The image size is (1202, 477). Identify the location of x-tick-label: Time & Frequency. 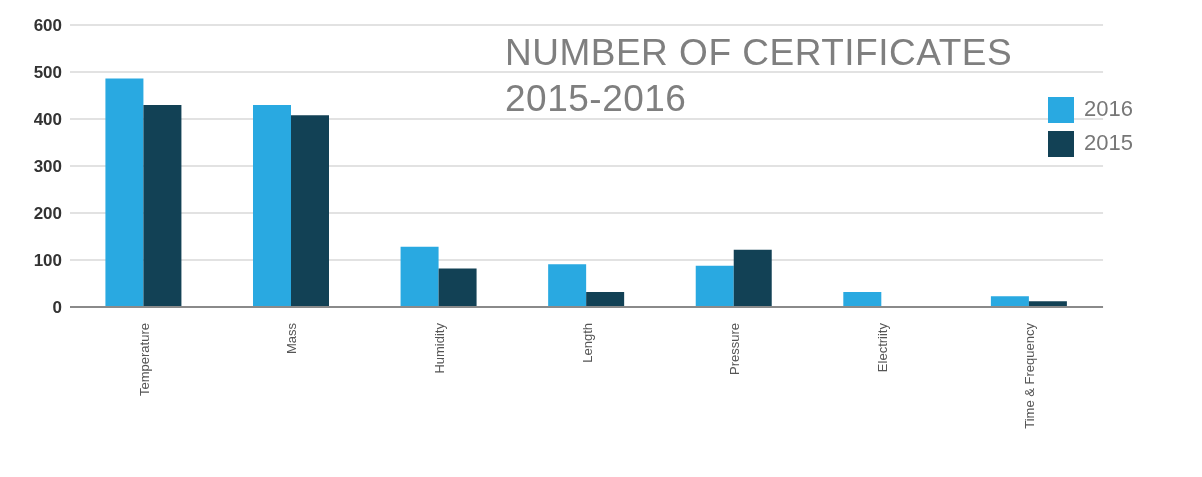
(1030, 375).